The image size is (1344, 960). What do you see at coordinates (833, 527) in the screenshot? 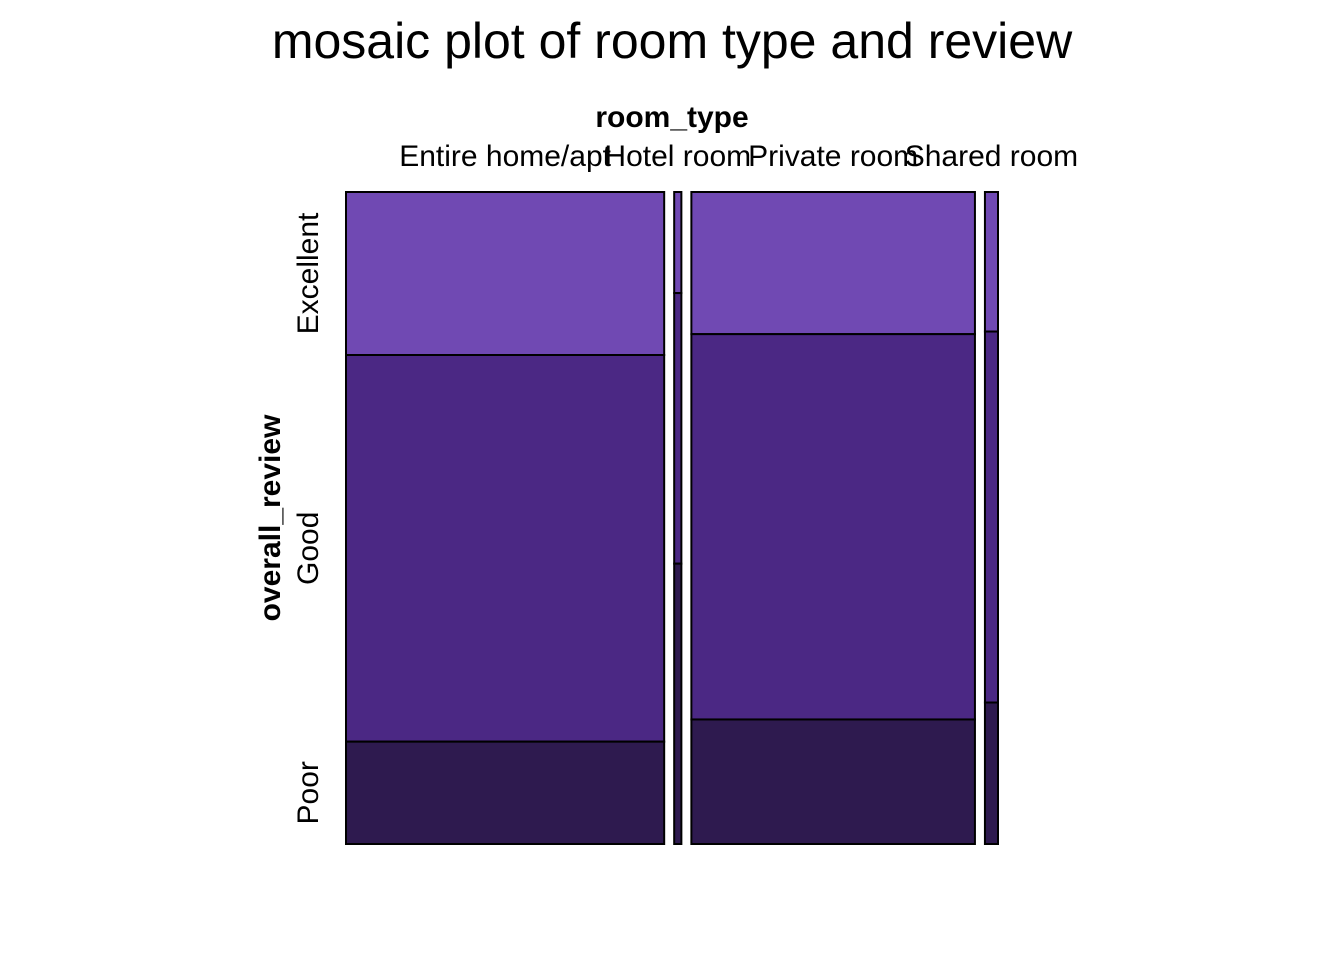
I see `tile-private-room-good` at bounding box center [833, 527].